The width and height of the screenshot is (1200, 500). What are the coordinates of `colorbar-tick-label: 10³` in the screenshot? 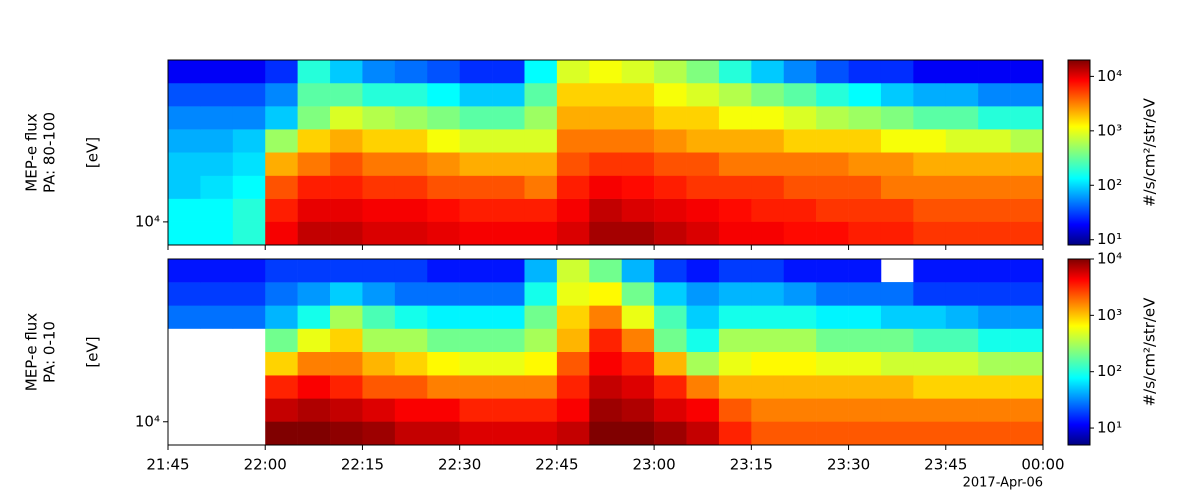 It's located at (1109, 130).